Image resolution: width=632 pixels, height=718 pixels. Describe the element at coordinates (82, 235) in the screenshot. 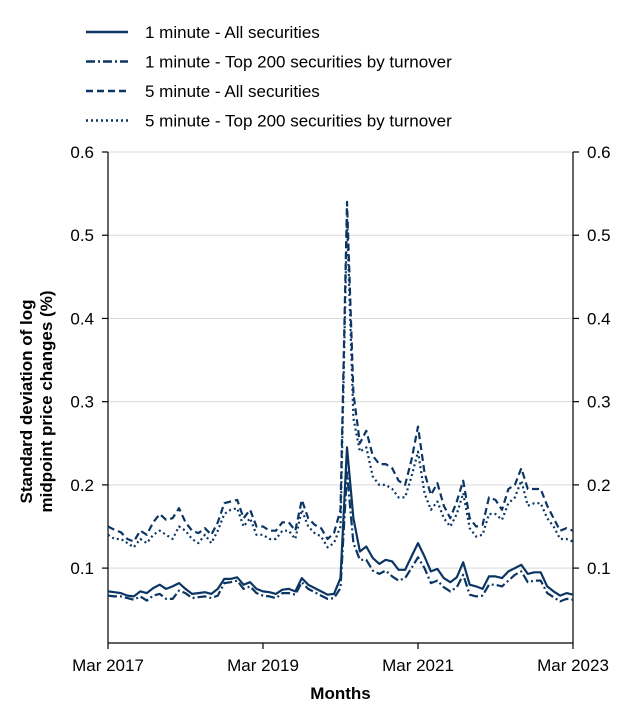

I see `y-tick-label-left: 0.5` at that location.